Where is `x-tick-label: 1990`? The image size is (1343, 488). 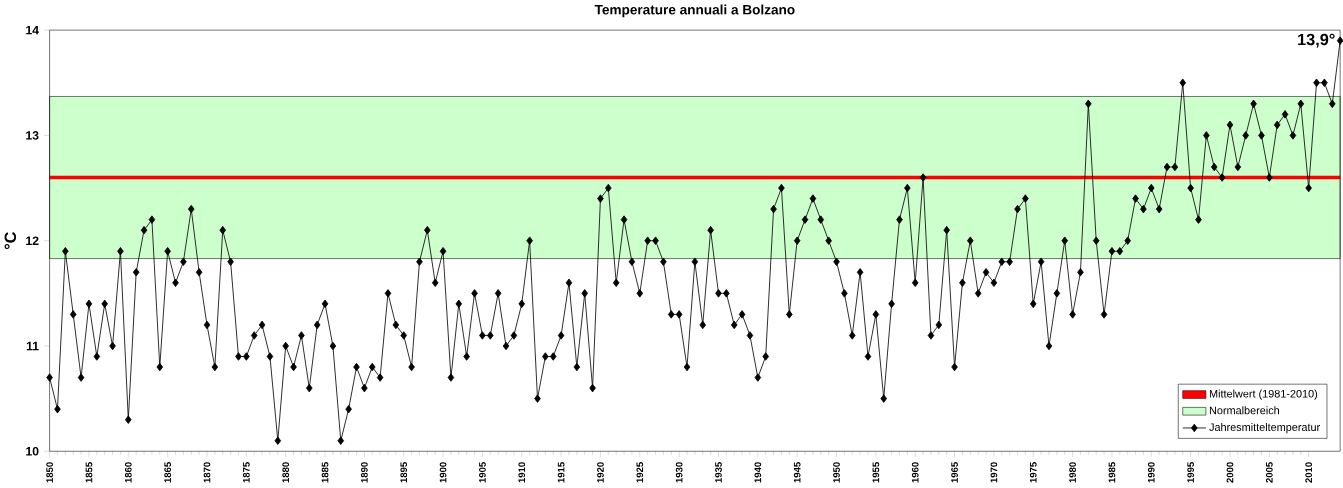 x-tick-label: 1990 is located at coordinates (1151, 472).